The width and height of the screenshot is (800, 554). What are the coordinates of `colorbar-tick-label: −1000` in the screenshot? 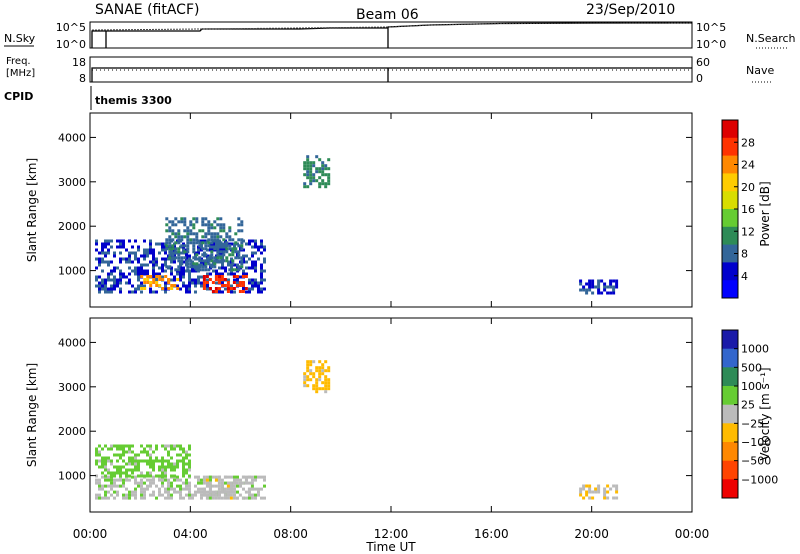 It's located at (759, 479).